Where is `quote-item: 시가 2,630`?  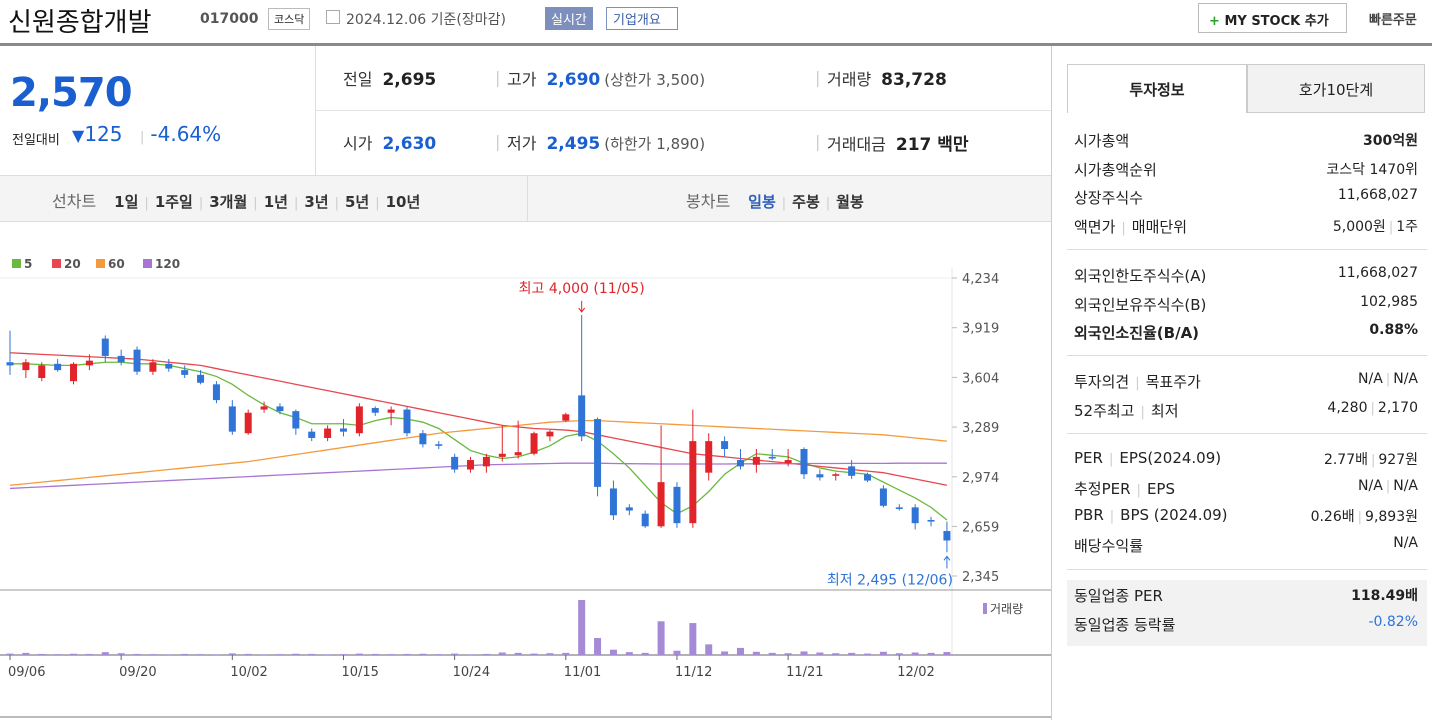 quote-item: 시가 2,630 is located at coordinates (389, 142).